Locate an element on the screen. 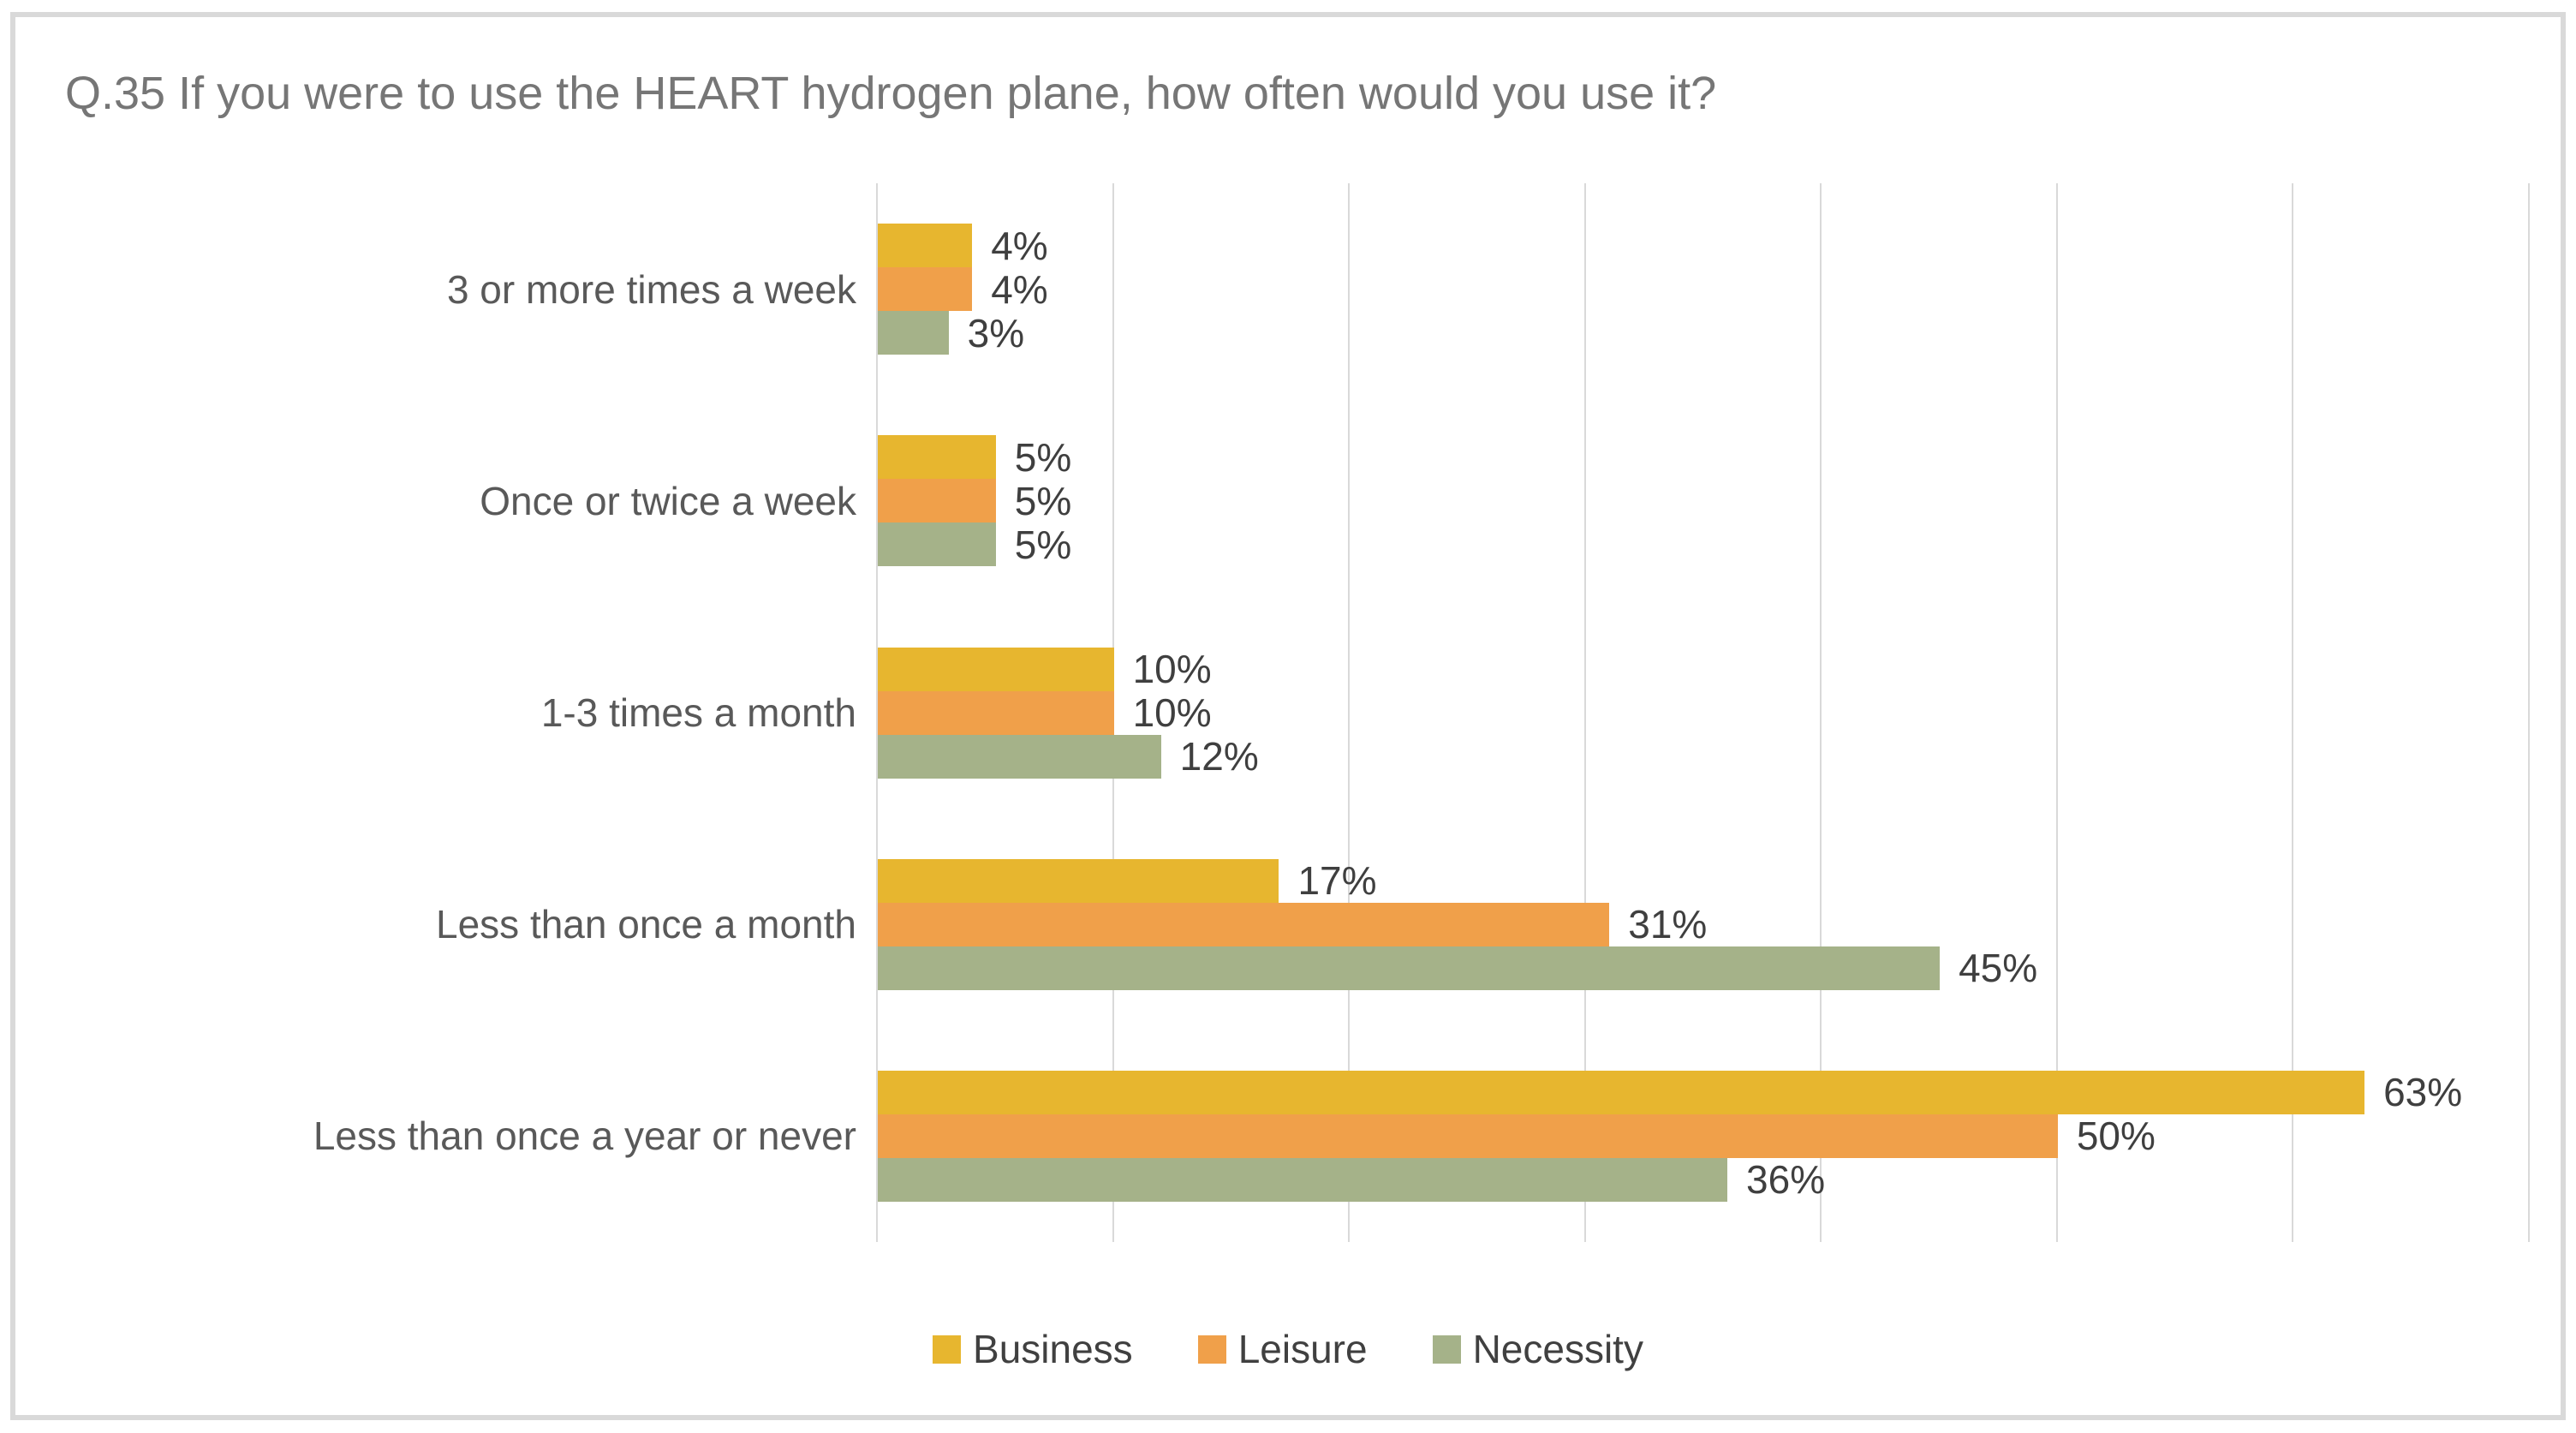 The height and width of the screenshot is (1433, 2576). legend-swatch-leisure is located at coordinates (1211, 1349).